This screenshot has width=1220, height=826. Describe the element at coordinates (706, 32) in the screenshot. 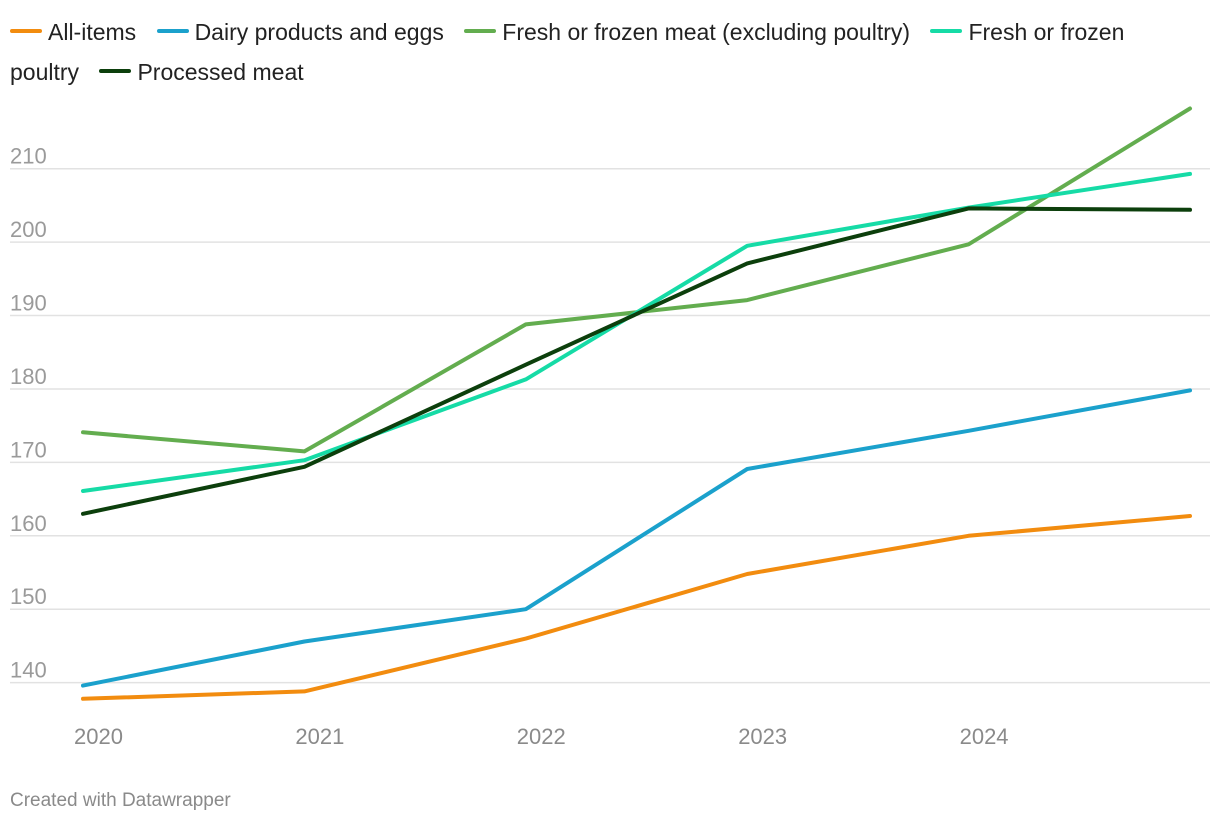

I see `legend-label: Fresh or frozen meat (excluding poultry)` at that location.